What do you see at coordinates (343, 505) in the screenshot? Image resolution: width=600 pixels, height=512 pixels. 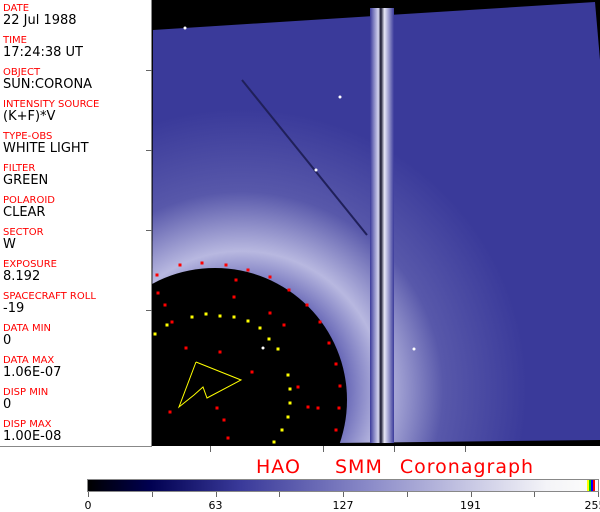 I see `colorbar-tick-label: 127` at bounding box center [343, 505].